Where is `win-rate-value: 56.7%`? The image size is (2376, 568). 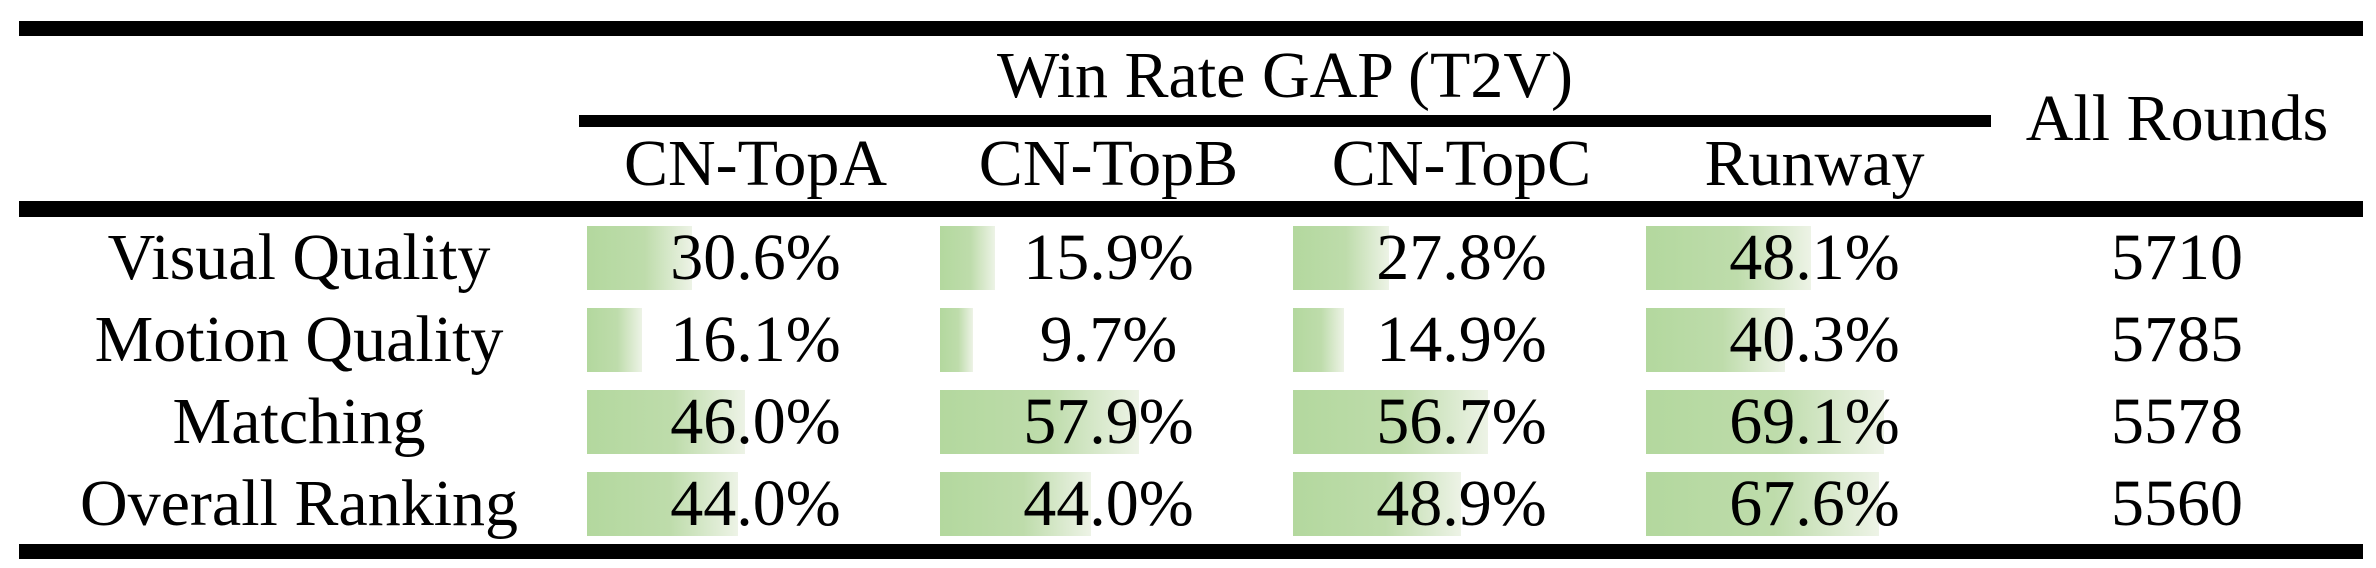 win-rate-value: 56.7% is located at coordinates (1461, 421).